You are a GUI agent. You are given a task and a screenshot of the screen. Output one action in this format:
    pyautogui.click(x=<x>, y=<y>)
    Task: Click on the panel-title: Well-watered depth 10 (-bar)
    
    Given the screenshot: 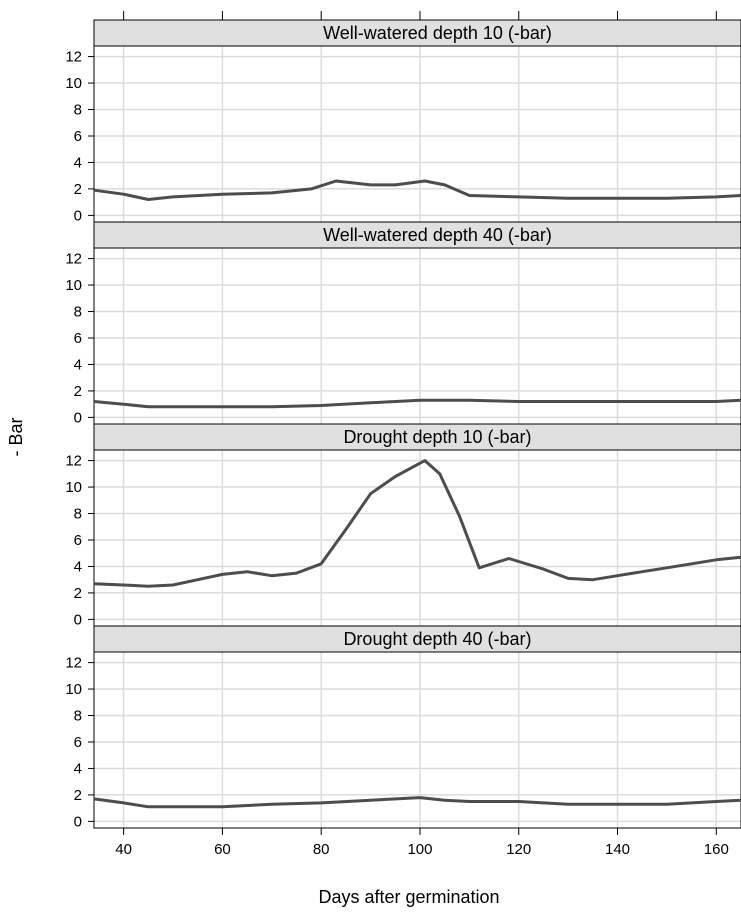 What is the action you would take?
    pyautogui.click(x=437, y=33)
    